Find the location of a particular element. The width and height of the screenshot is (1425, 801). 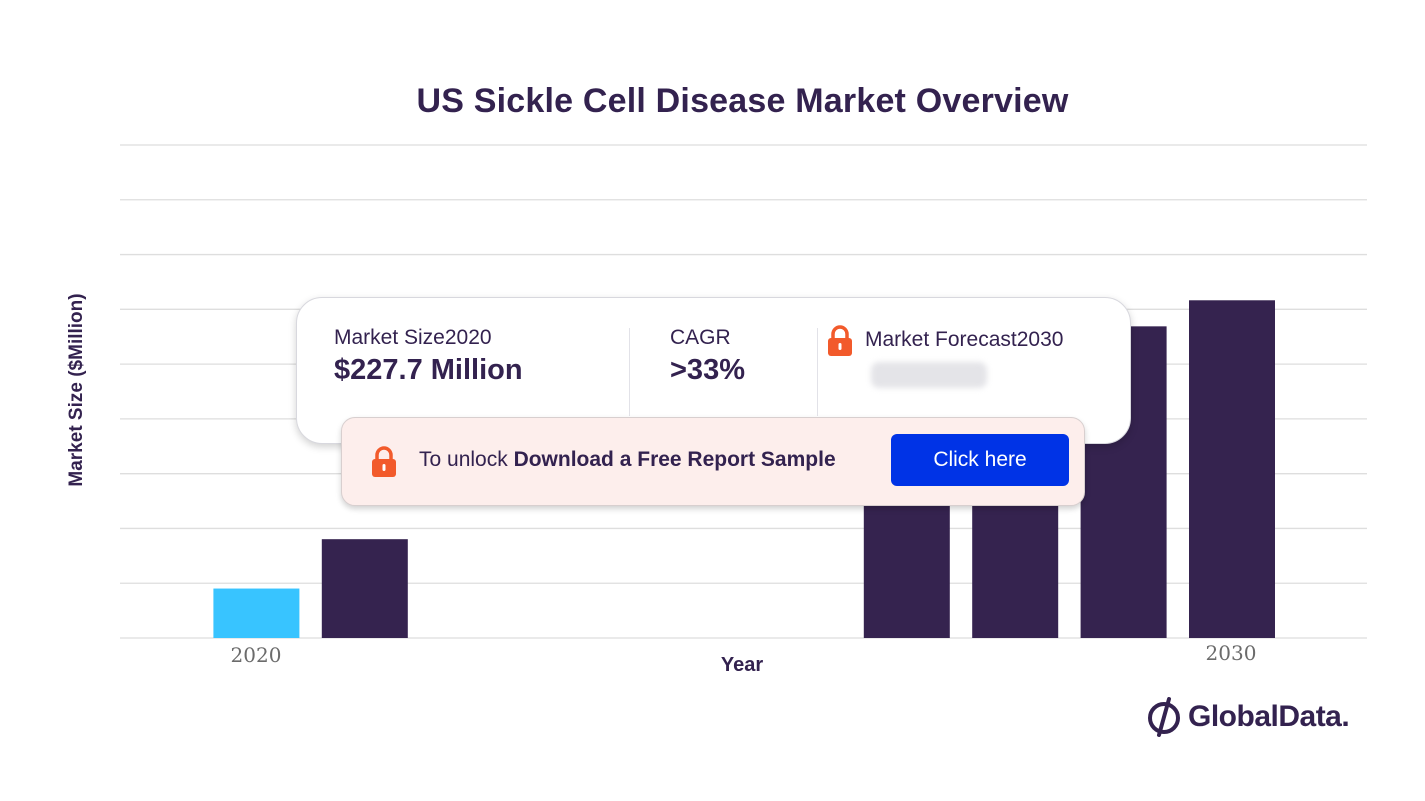

globaldata-logo: GlobalData. is located at coordinates (1248, 717).